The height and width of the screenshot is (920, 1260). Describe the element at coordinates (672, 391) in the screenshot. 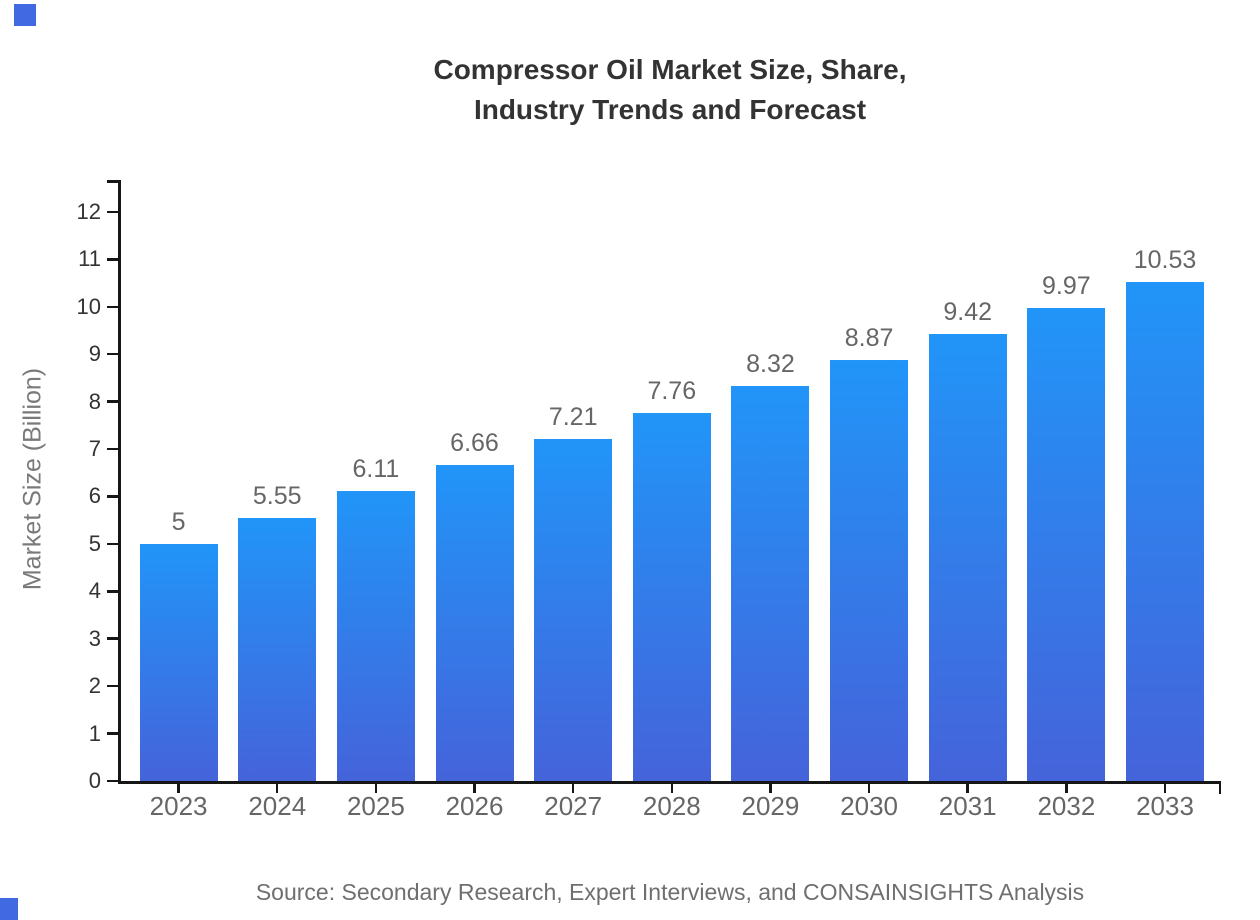

I see `bar-value-label: 7.76` at that location.